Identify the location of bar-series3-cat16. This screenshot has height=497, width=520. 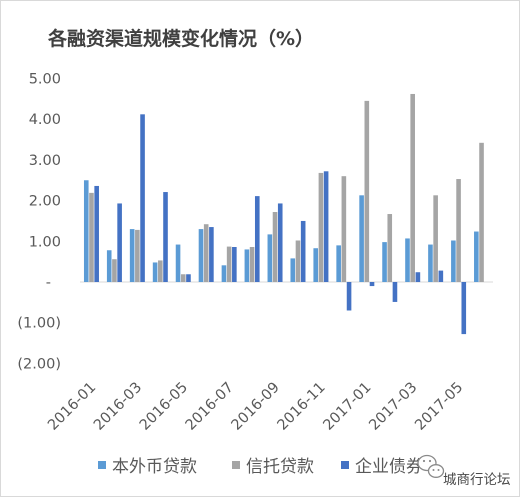
(441, 276).